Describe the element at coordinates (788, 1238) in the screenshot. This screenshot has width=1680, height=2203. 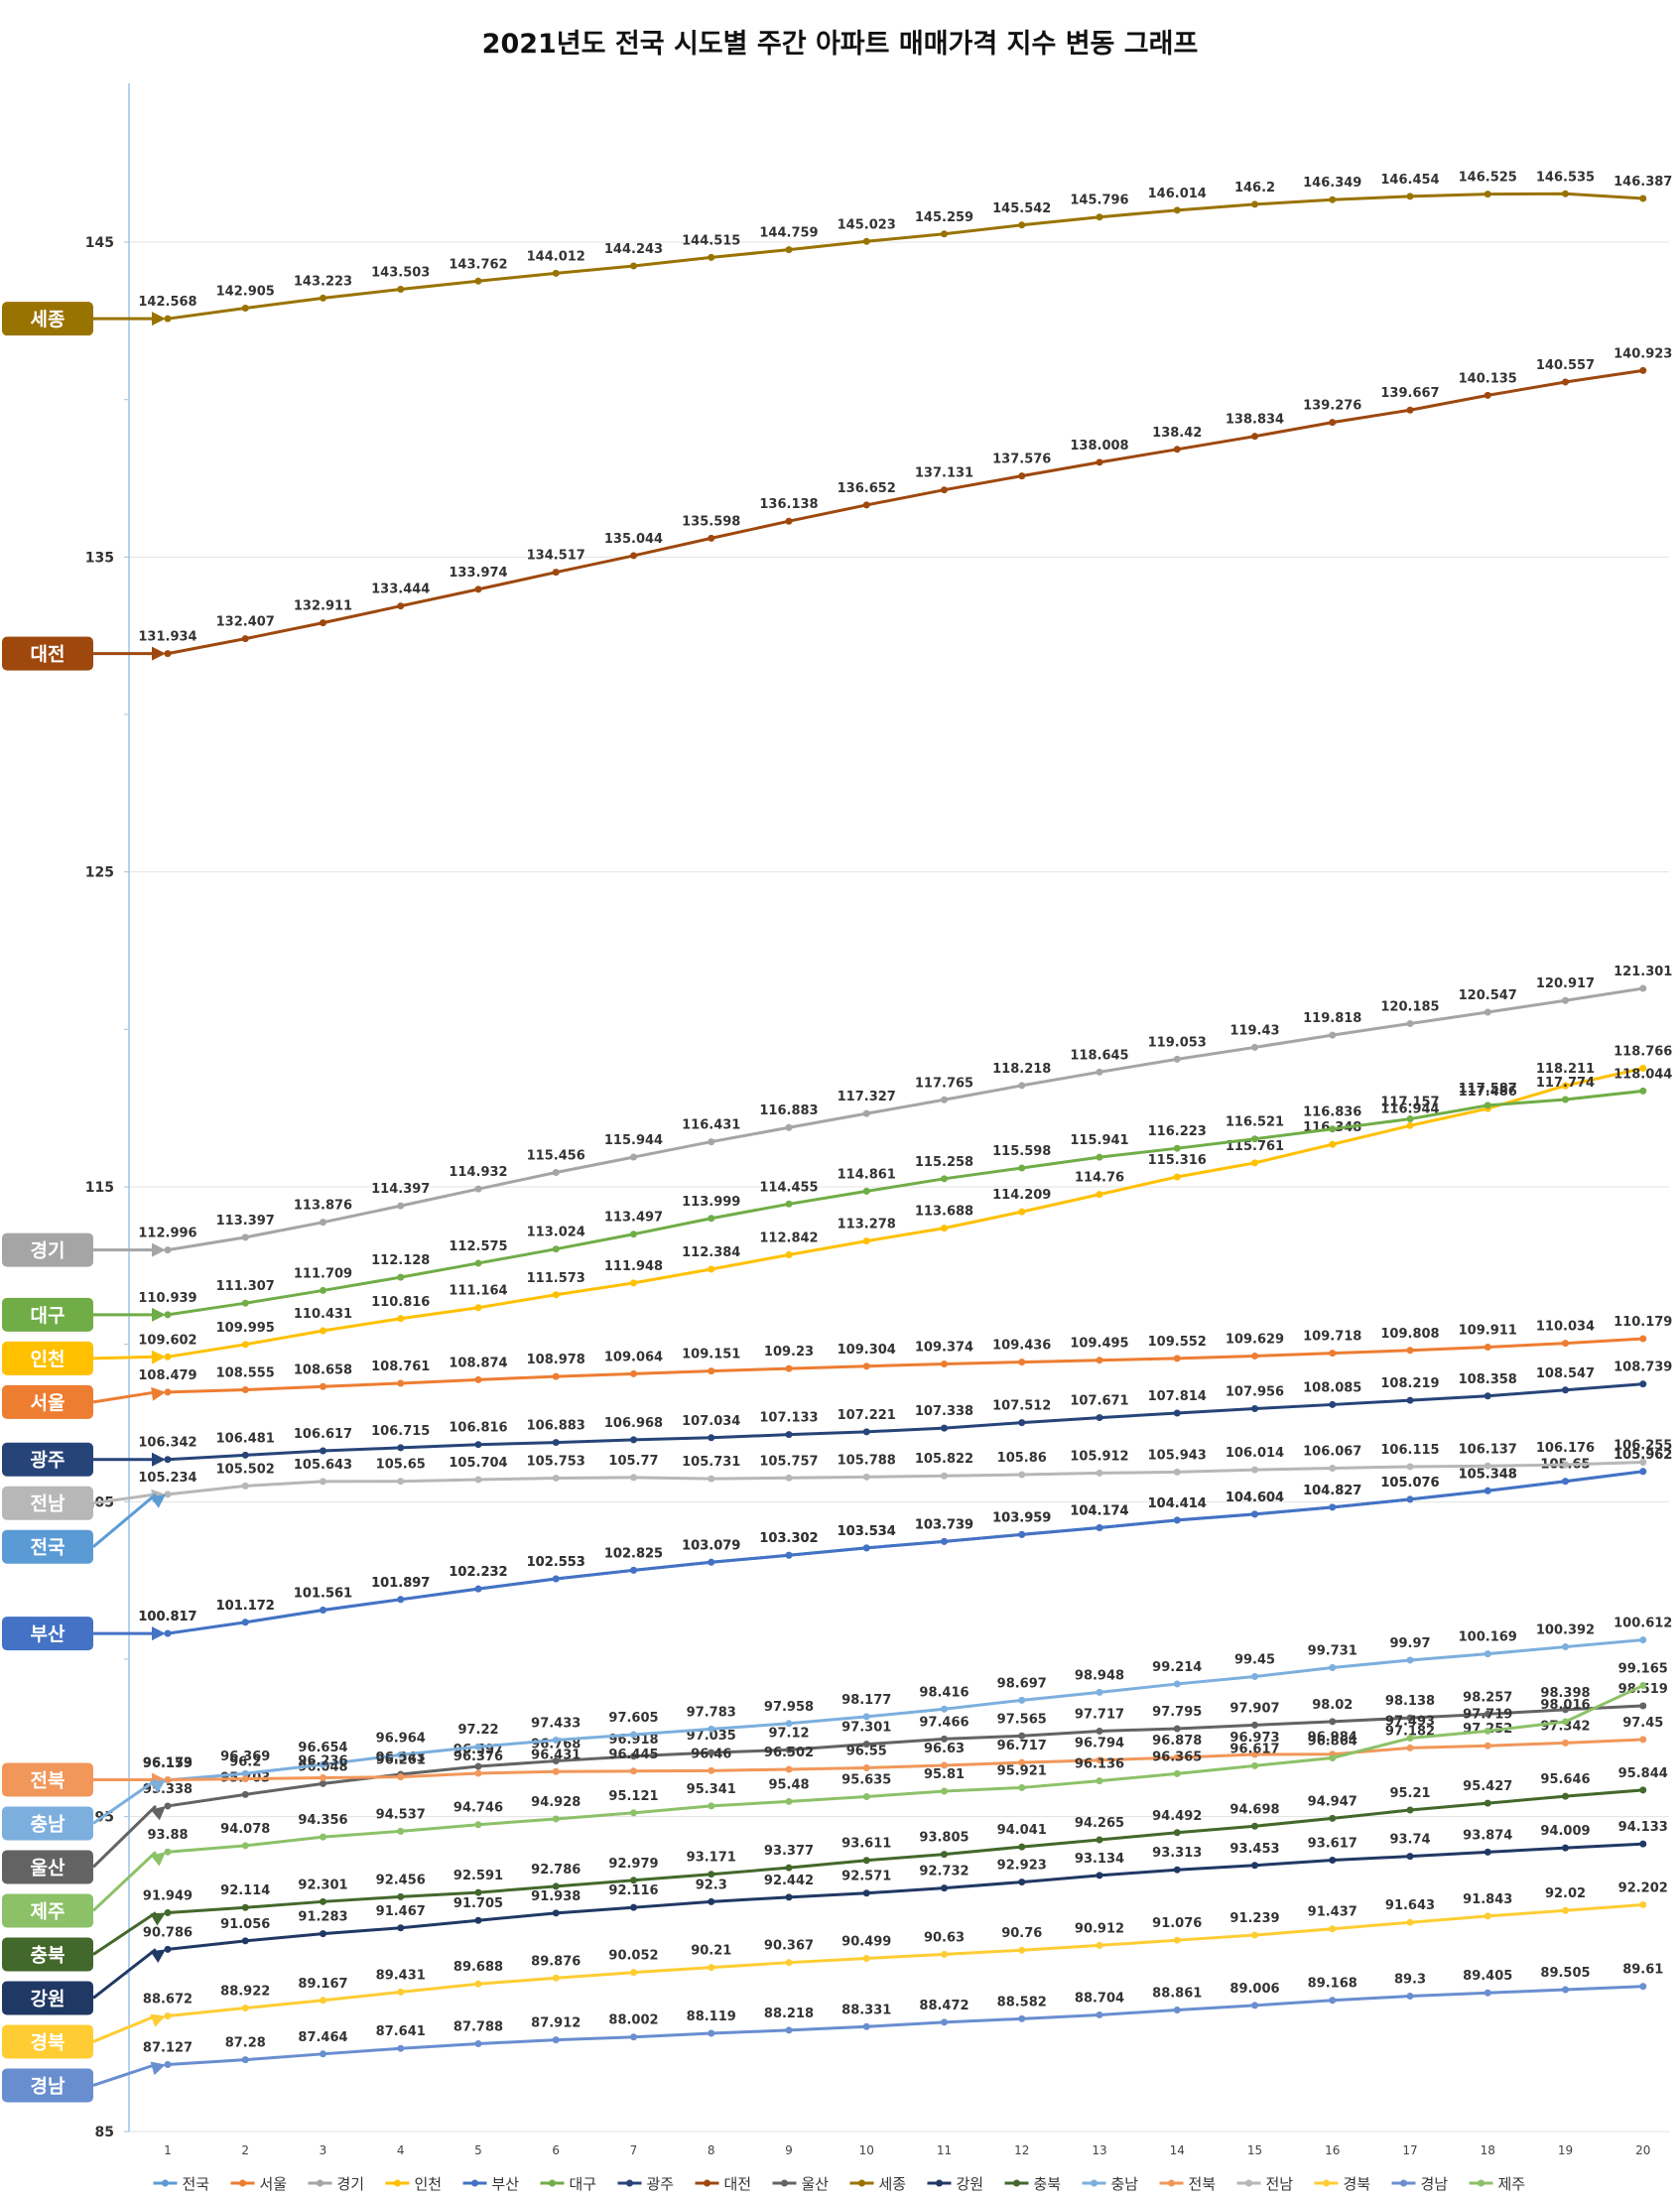
I see `data-label: 112.842` at that location.